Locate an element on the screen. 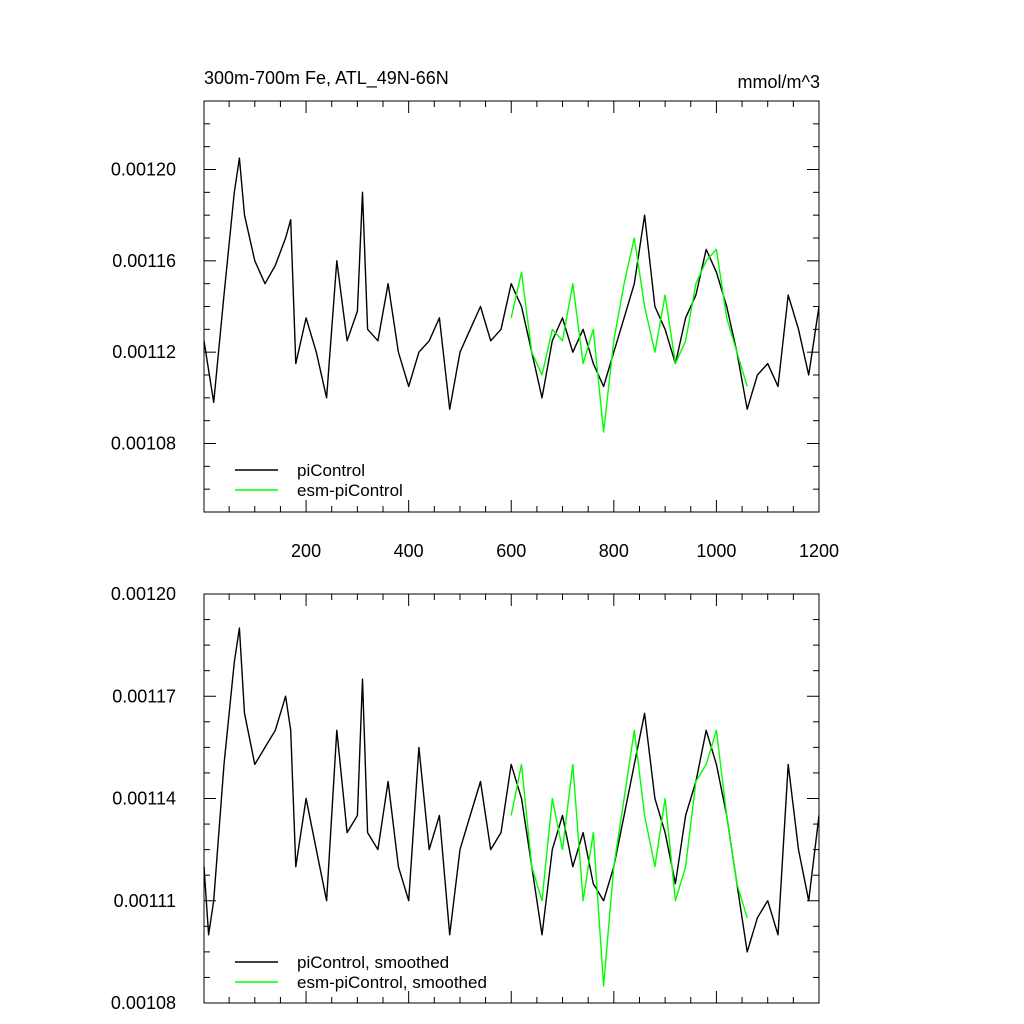 This screenshot has width=1024, height=1024. top-y-tick-label: 0.00108 is located at coordinates (143, 444).